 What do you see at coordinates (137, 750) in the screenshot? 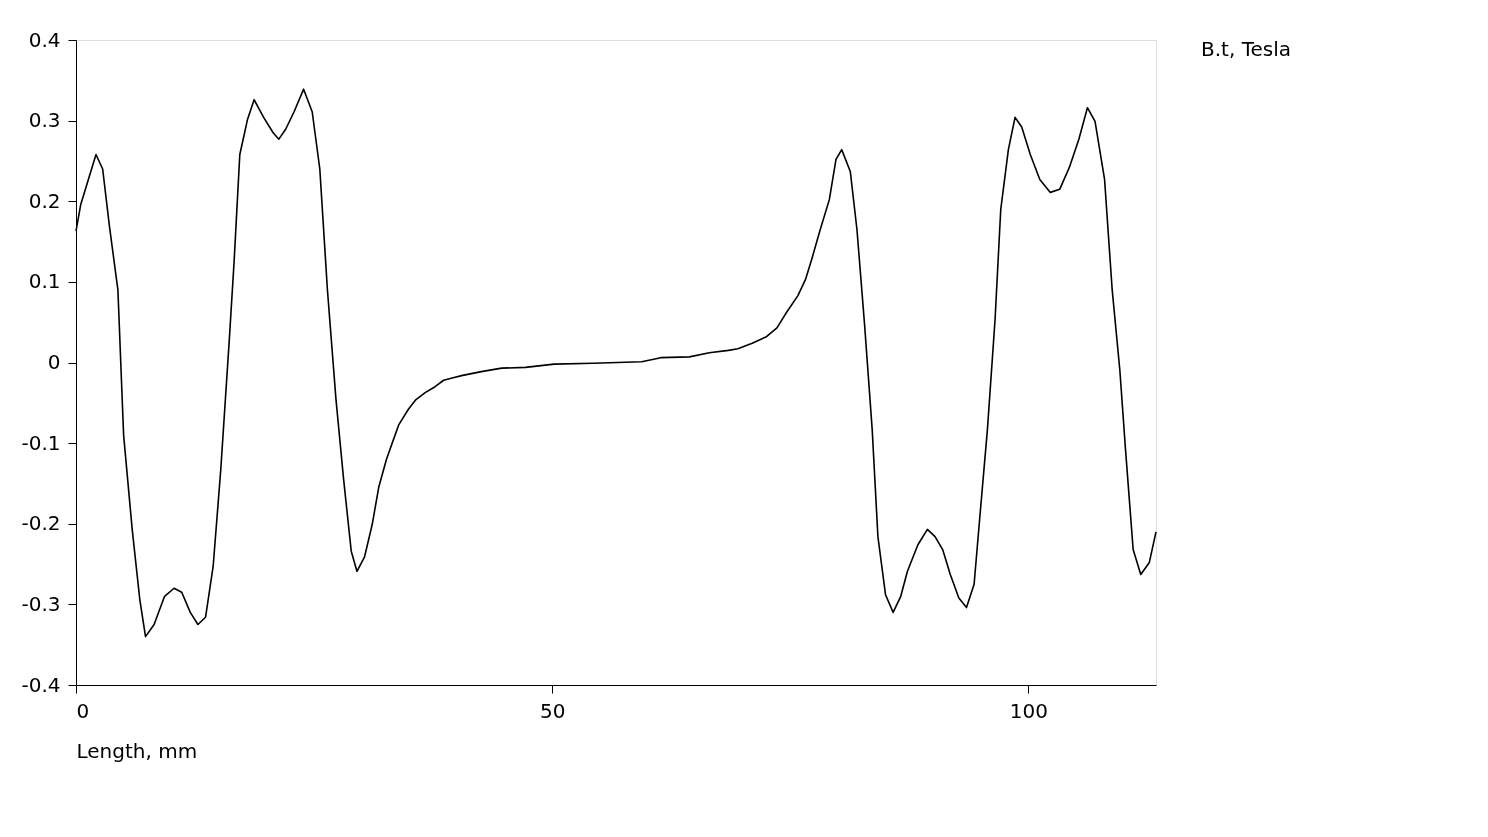
I see `x-axis-title: Length, mm` at bounding box center [137, 750].